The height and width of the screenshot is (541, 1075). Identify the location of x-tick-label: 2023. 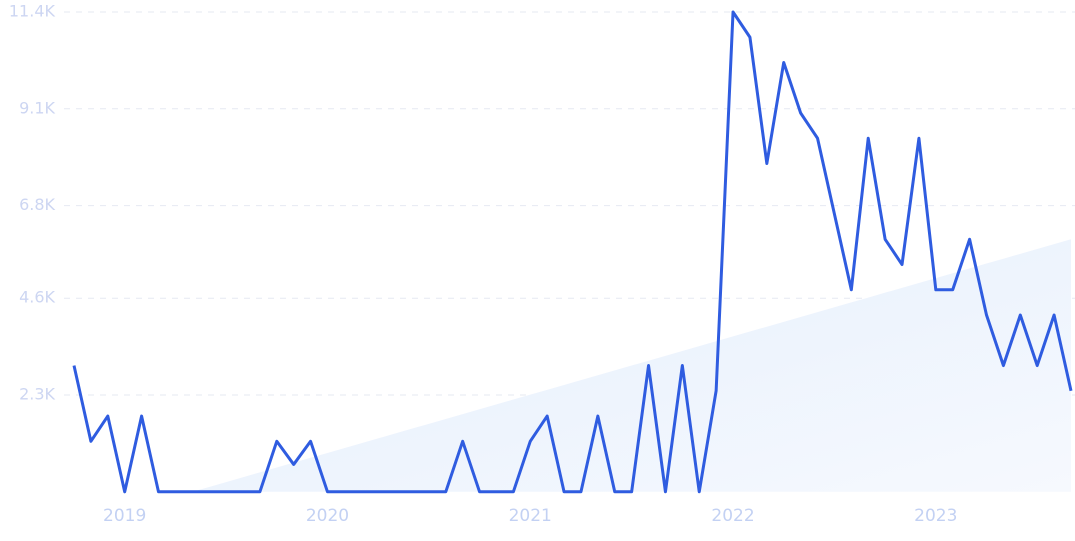
(935, 516).